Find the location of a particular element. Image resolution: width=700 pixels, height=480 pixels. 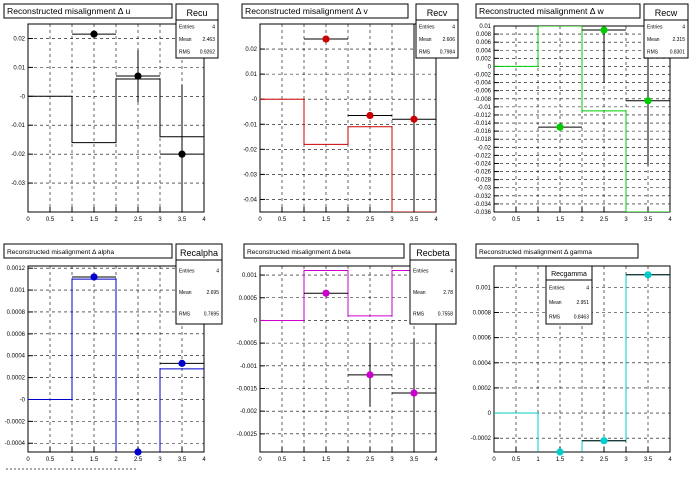

stats-name: Recgamma is located at coordinates (569, 274).